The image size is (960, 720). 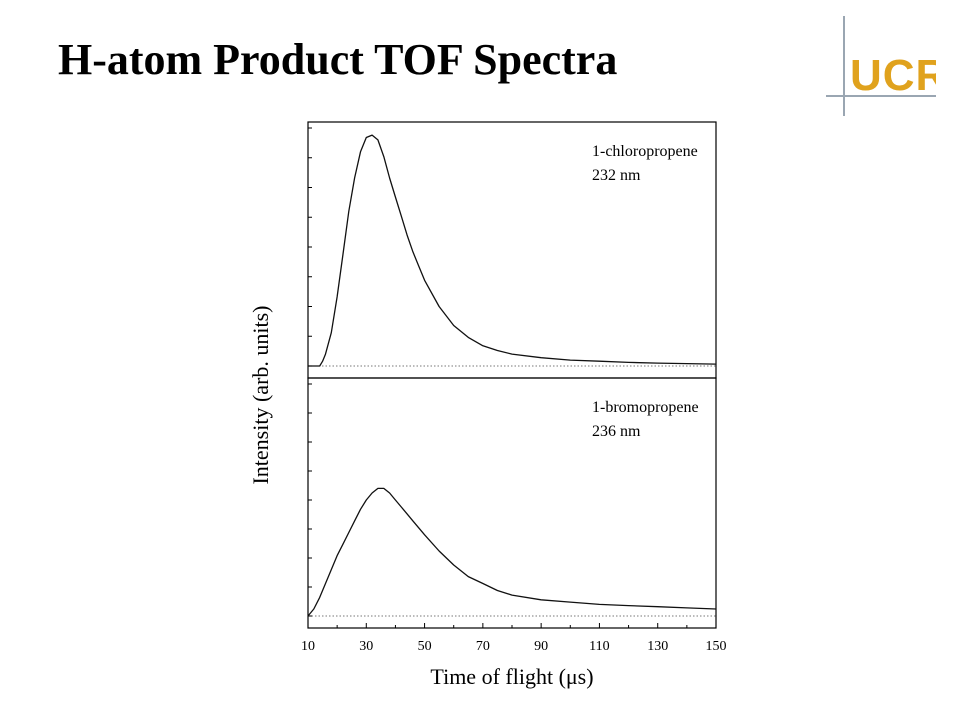 I want to click on logo-wordmark: UCR, so click(x=893, y=75).